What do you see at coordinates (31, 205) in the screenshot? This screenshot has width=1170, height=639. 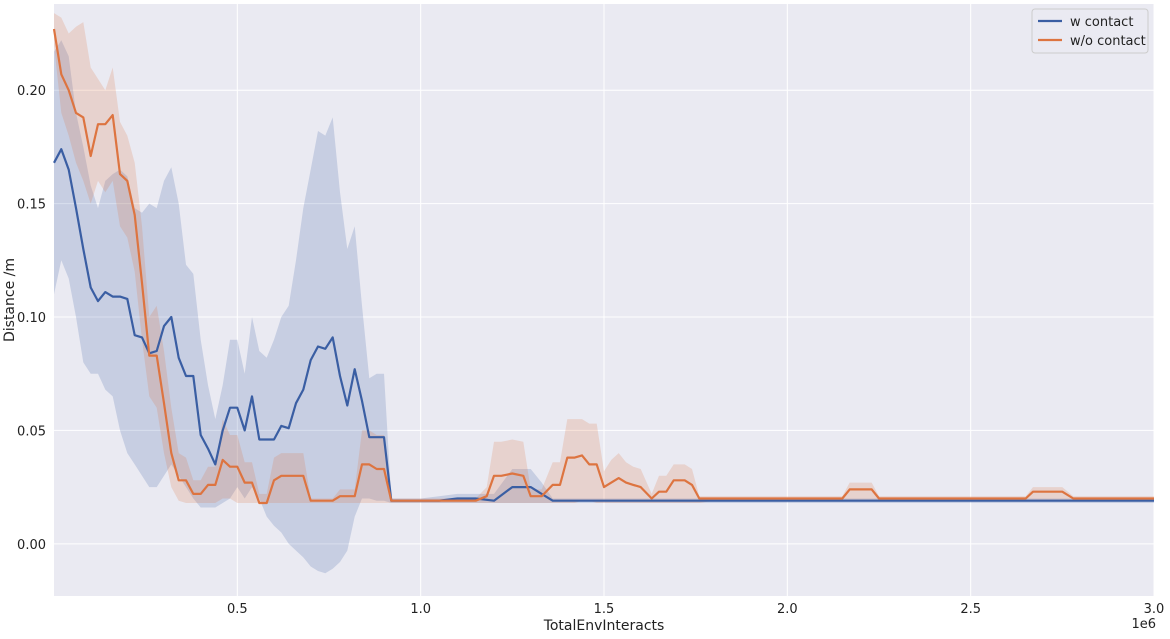 I see `y-tick-label: 0.15` at bounding box center [31, 205].